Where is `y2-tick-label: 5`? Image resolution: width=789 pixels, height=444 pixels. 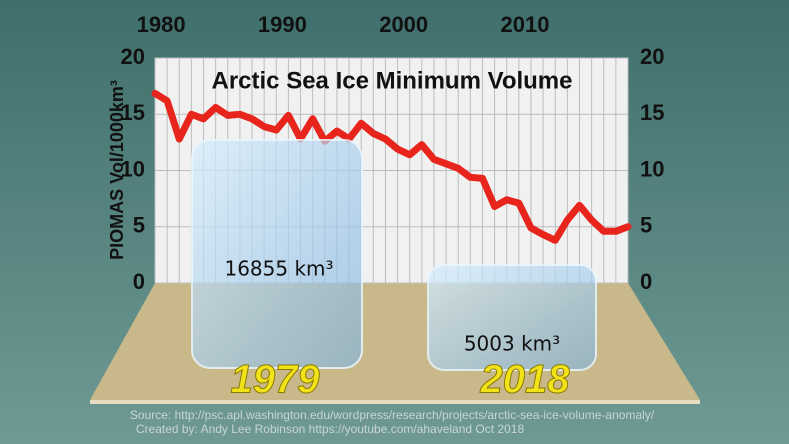 y2-tick-label: 5 is located at coordinates (646, 225).